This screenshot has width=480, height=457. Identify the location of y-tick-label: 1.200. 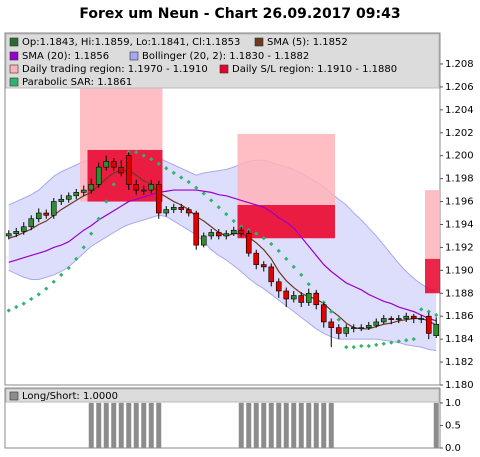
(459, 156).